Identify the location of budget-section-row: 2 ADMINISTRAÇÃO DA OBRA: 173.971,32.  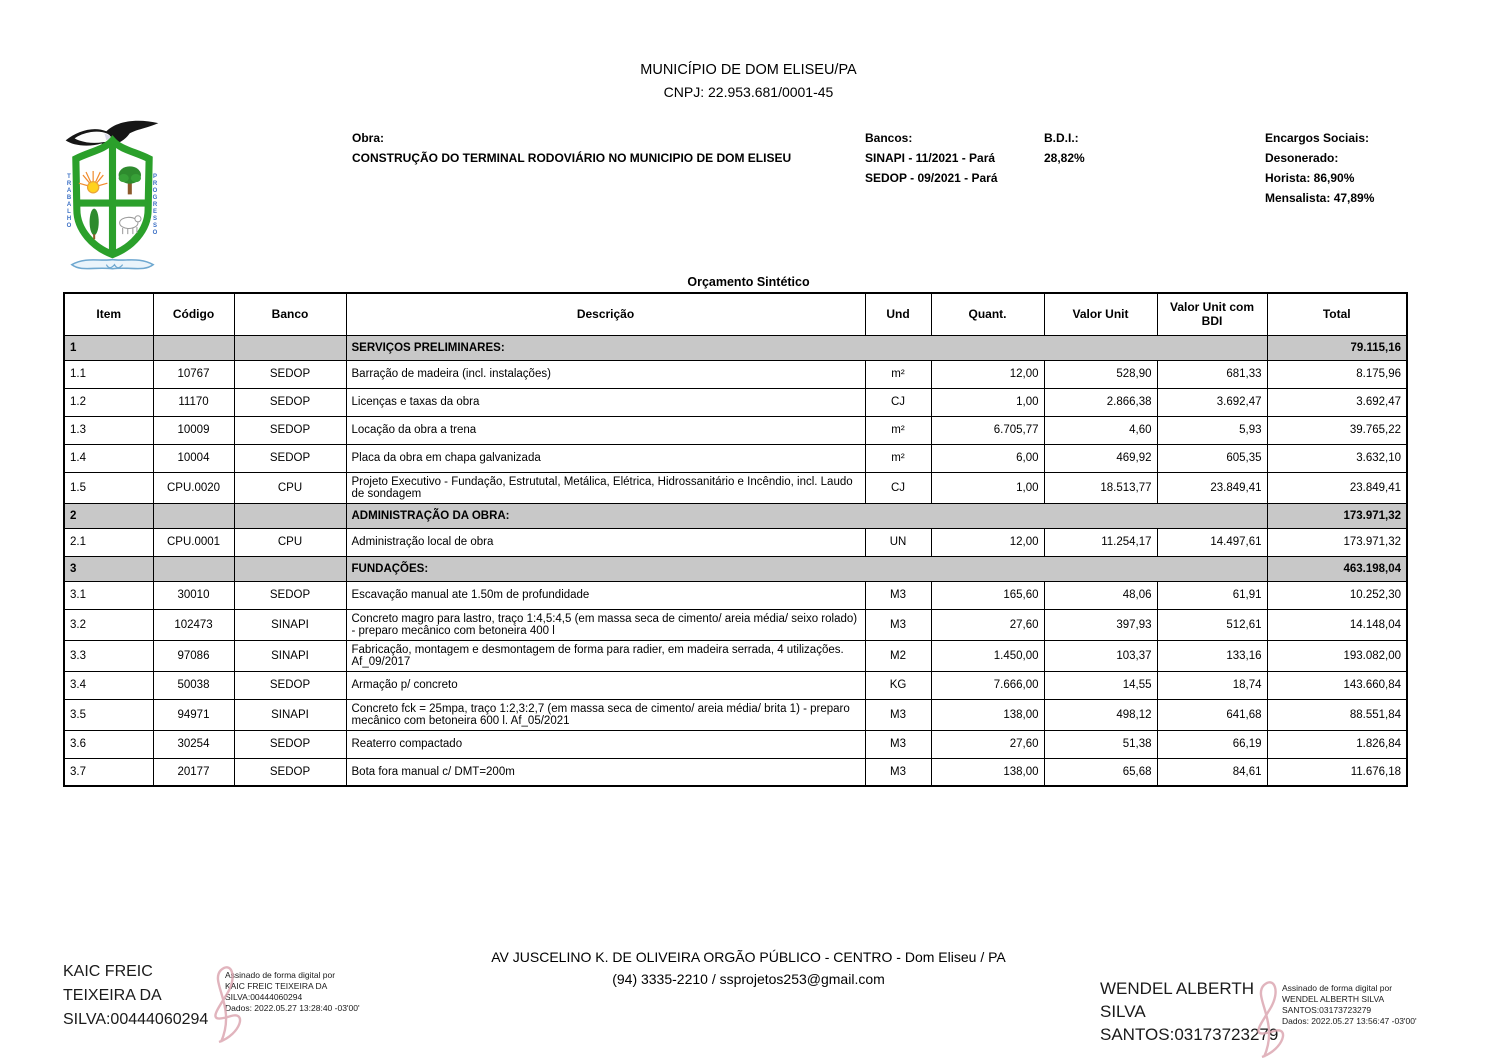
(735, 515).